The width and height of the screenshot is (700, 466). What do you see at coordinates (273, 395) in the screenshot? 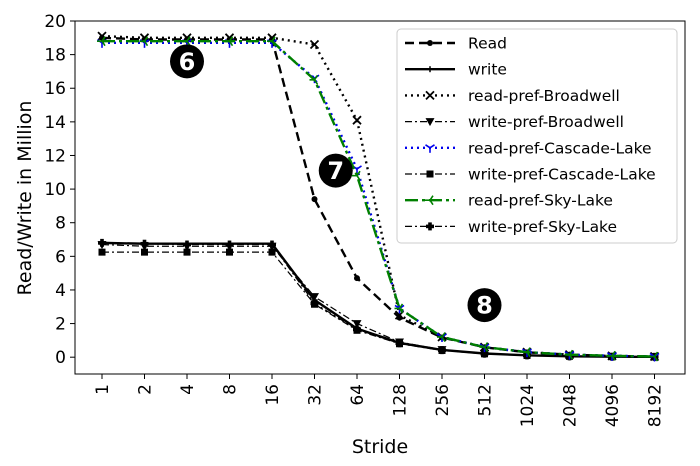
I see `x-tick-label: 16` at bounding box center [273, 395].